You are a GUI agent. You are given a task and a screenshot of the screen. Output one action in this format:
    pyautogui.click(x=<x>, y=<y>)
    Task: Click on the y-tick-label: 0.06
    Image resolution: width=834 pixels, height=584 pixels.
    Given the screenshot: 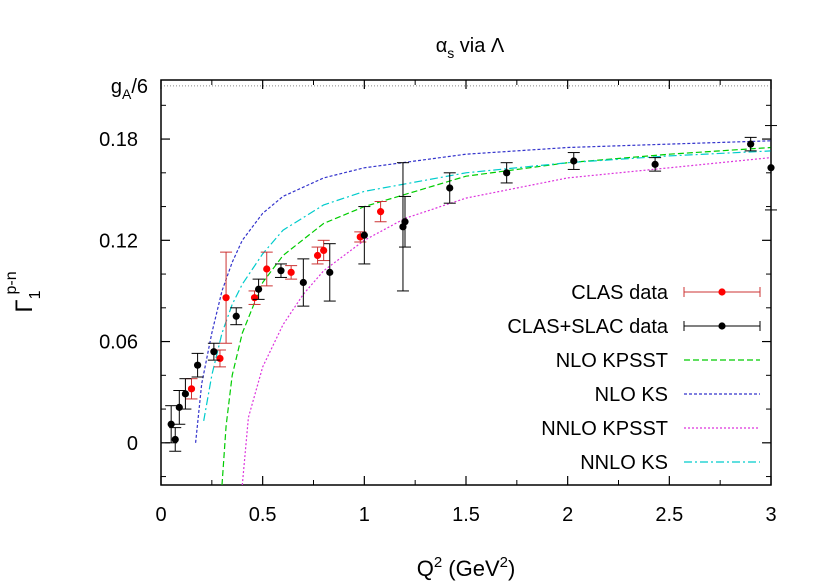 What is the action you would take?
    pyautogui.click(x=118, y=343)
    